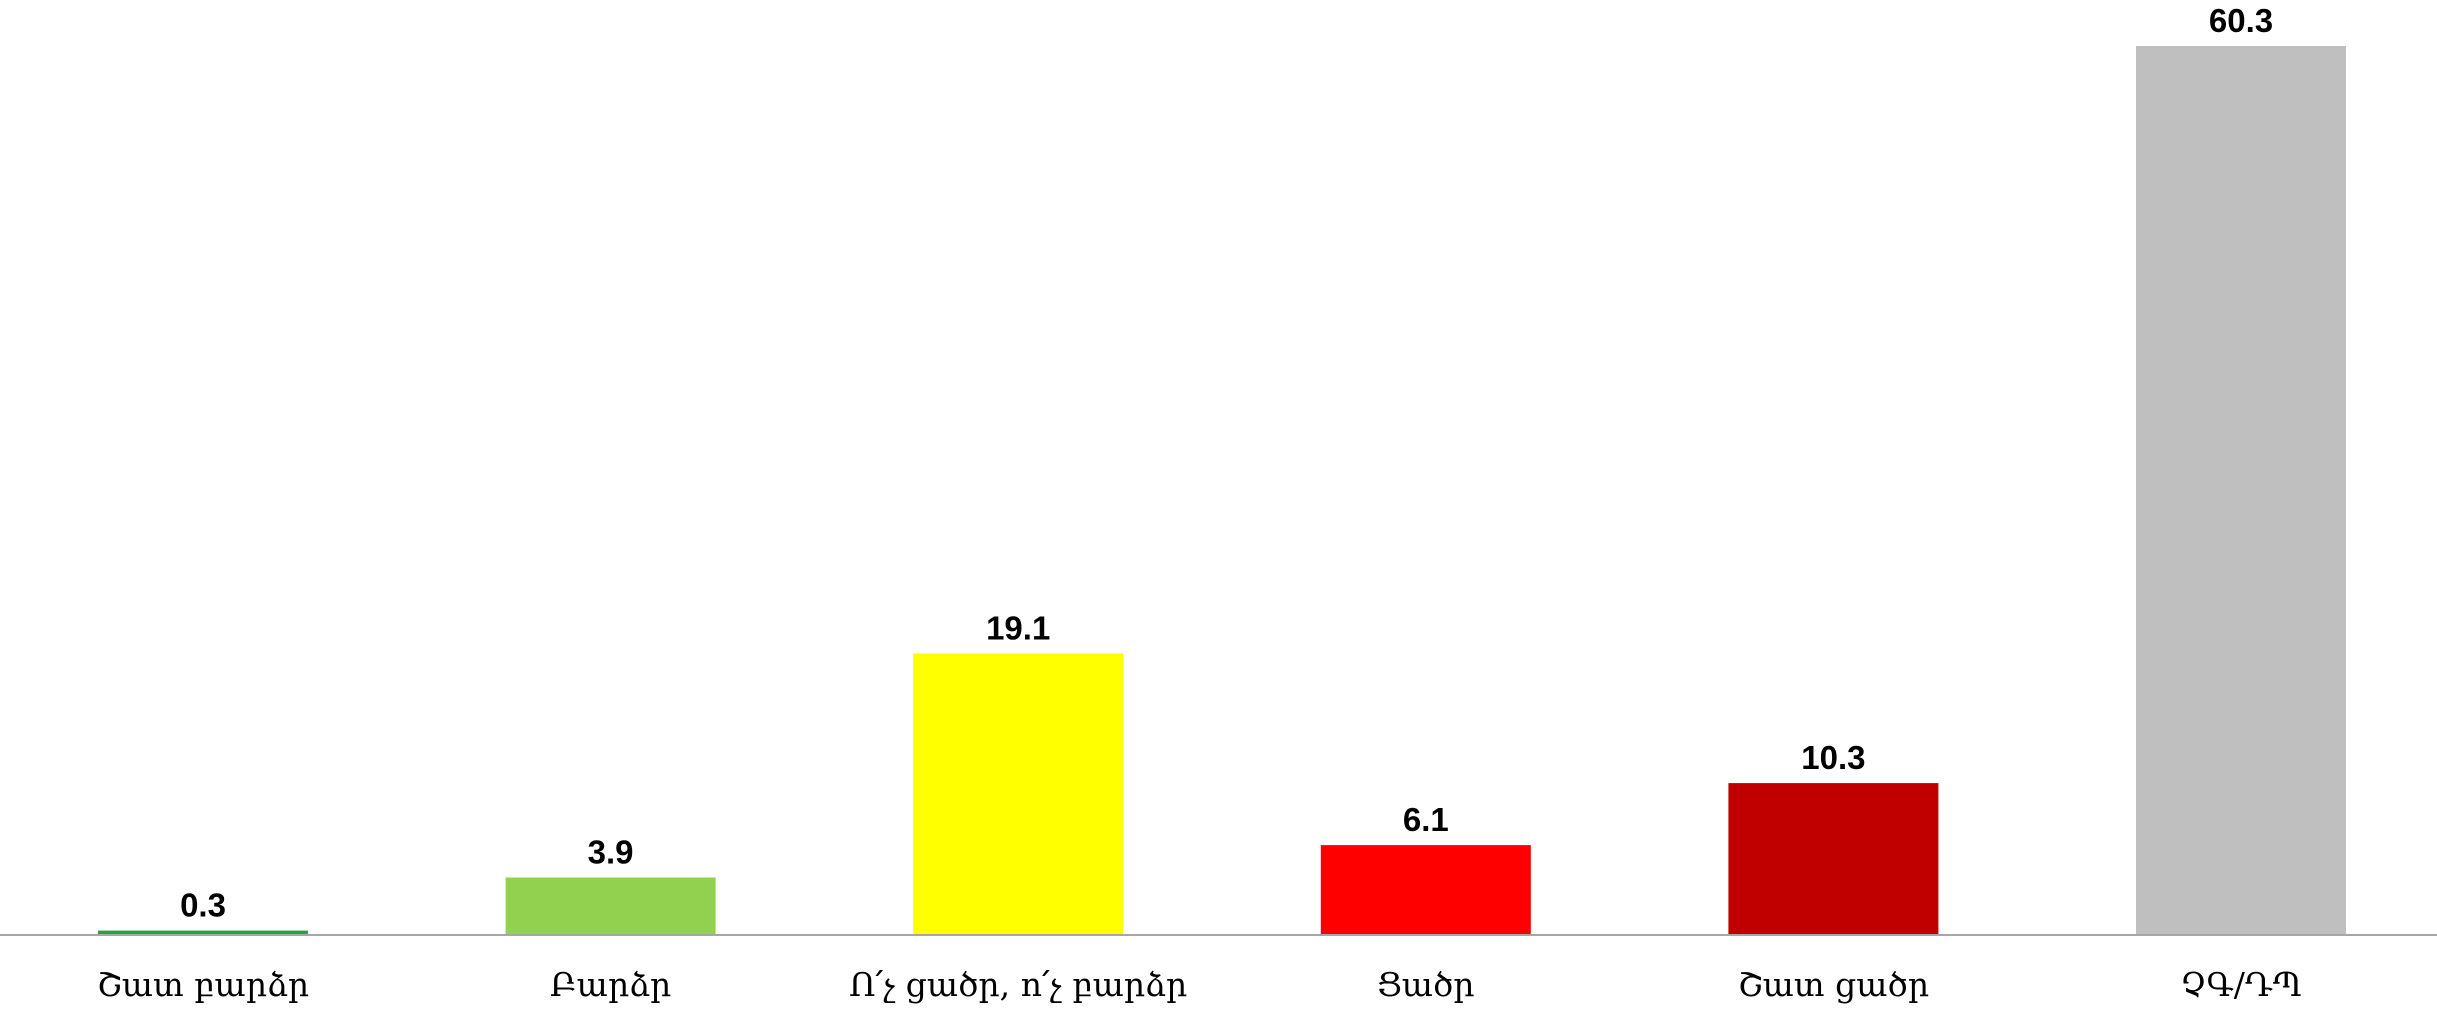 The height and width of the screenshot is (1009, 2437). I want to click on category-label-3: Ո՛չ ցածր, ո՛չ բարձր, so click(1018, 984).